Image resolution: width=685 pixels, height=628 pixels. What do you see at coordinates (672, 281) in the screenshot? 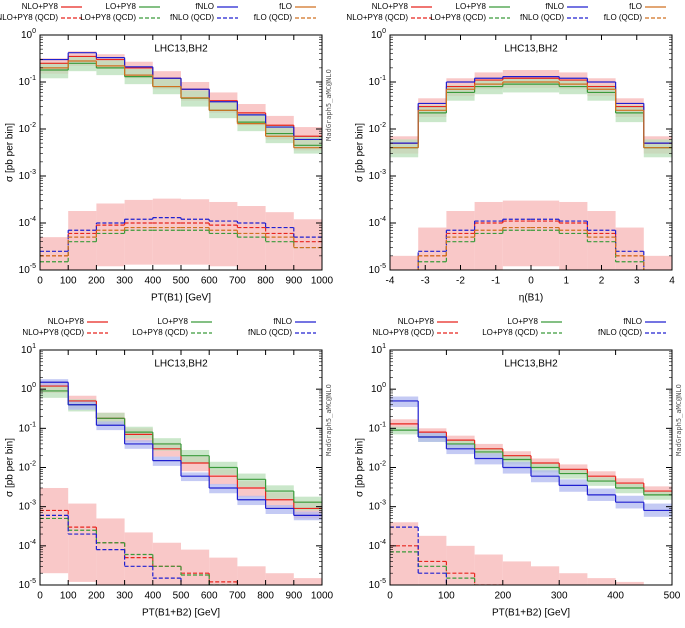
I see `x-tick-label: 4` at bounding box center [672, 281].